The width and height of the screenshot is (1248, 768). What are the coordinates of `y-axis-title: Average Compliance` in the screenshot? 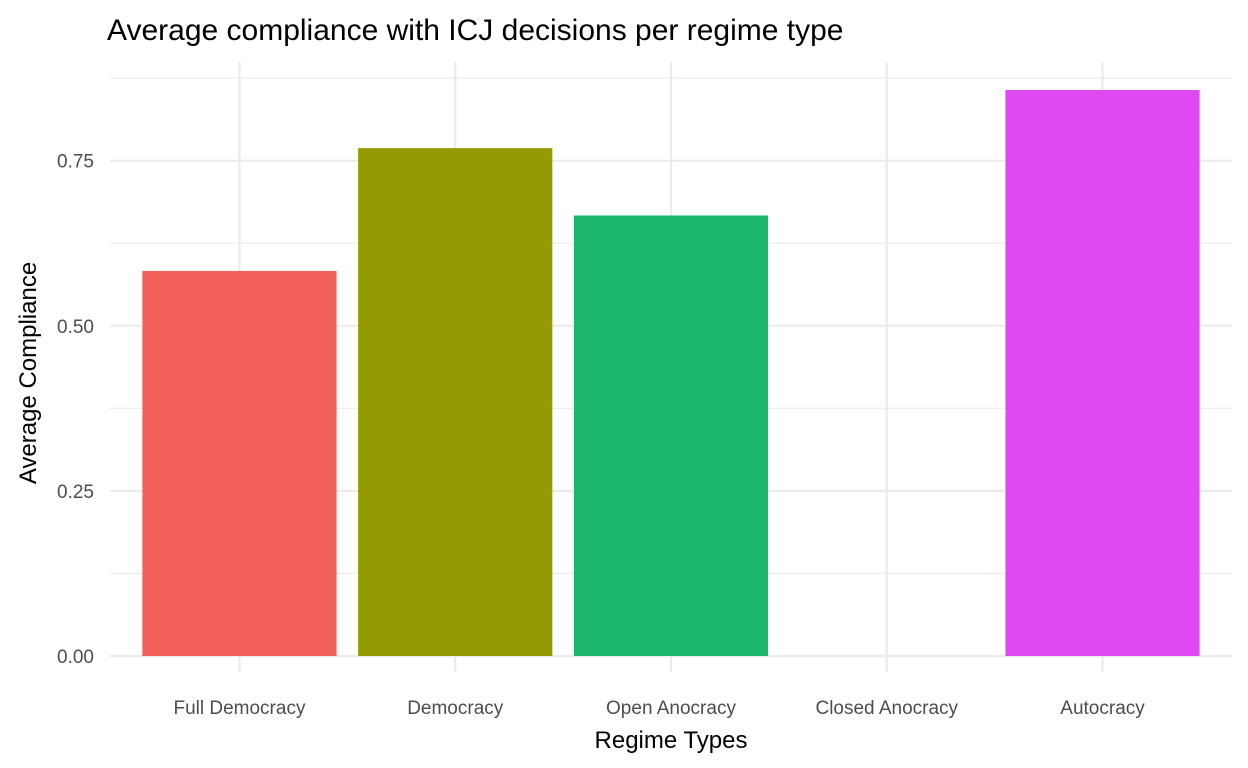 It's located at (28, 373).